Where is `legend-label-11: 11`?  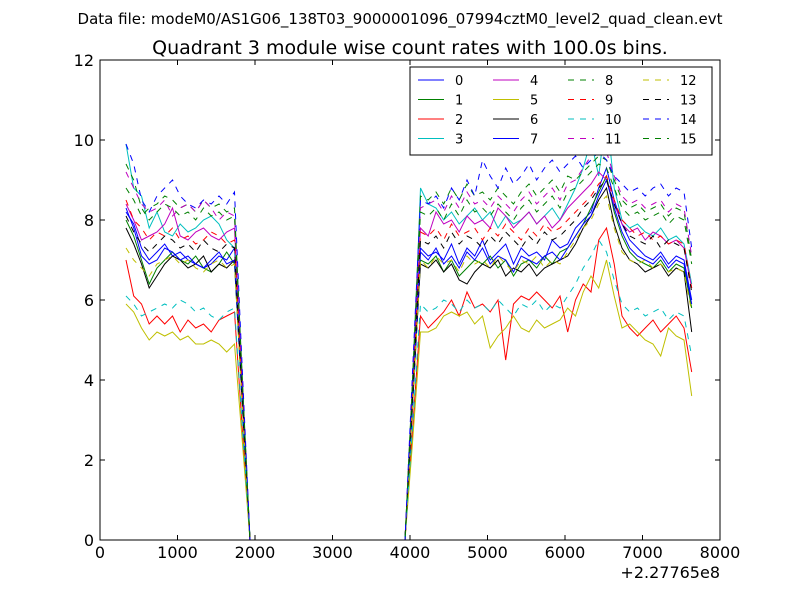
legend-label-11: 11 is located at coordinates (613, 140).